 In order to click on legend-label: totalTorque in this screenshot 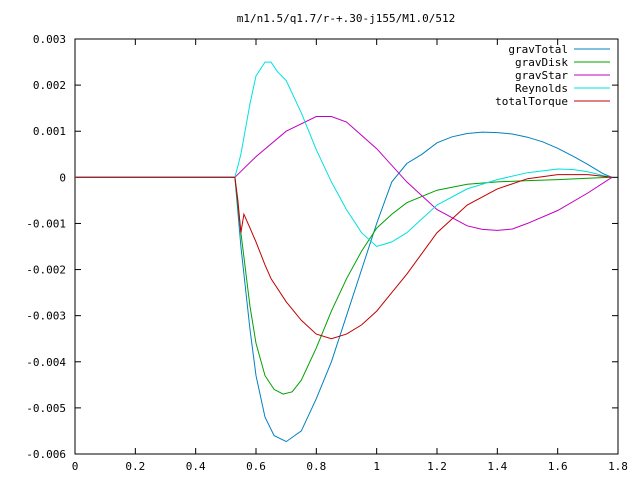, I will do `click(531, 101)`.